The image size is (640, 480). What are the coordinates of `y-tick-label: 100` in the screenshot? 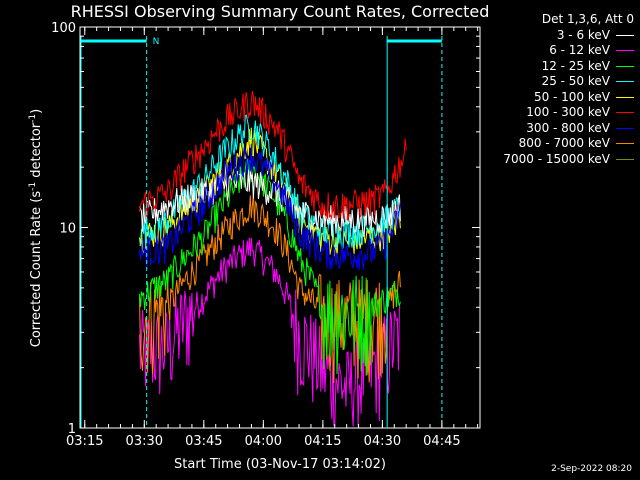 It's located at (63, 28).